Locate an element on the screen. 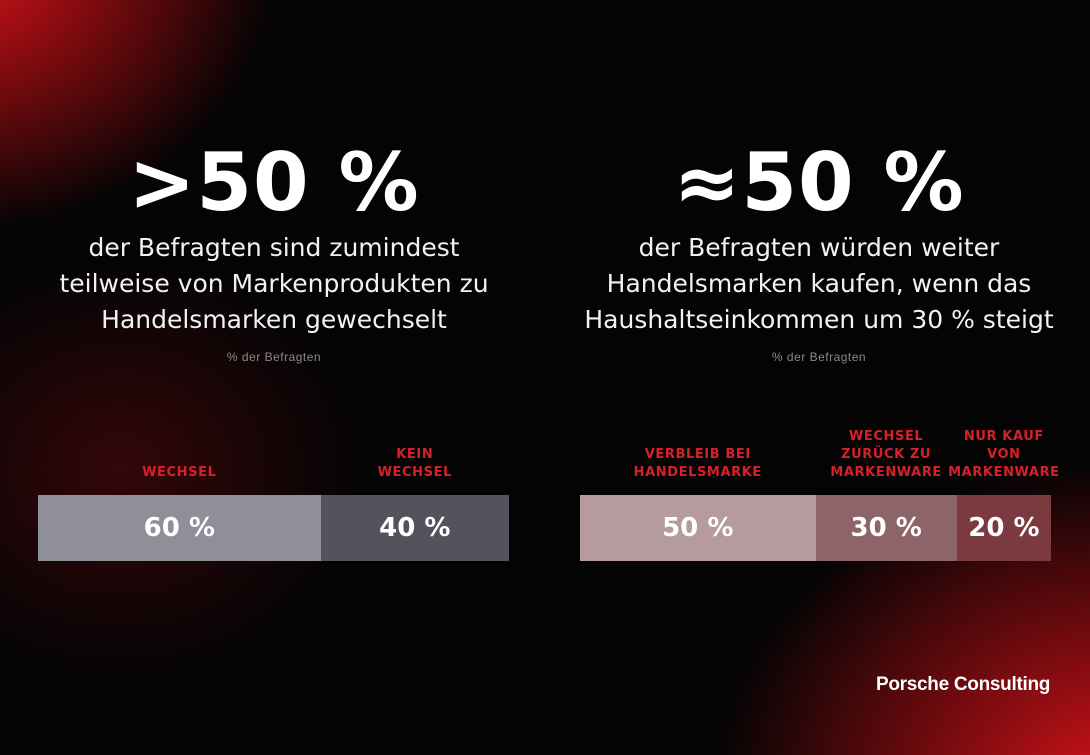 The height and width of the screenshot is (755, 1090). right-segment-label-3: NUR KAUF VON MARKENWARE is located at coordinates (1004, 454).